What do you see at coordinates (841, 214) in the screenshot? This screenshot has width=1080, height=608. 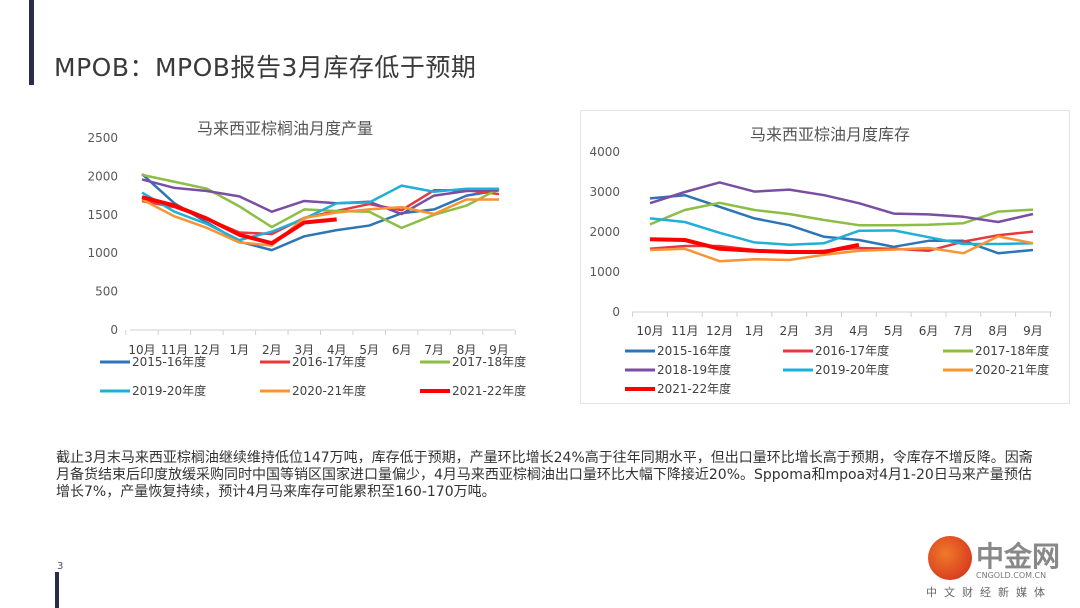 I see `series-line-2017-18年度` at bounding box center [841, 214].